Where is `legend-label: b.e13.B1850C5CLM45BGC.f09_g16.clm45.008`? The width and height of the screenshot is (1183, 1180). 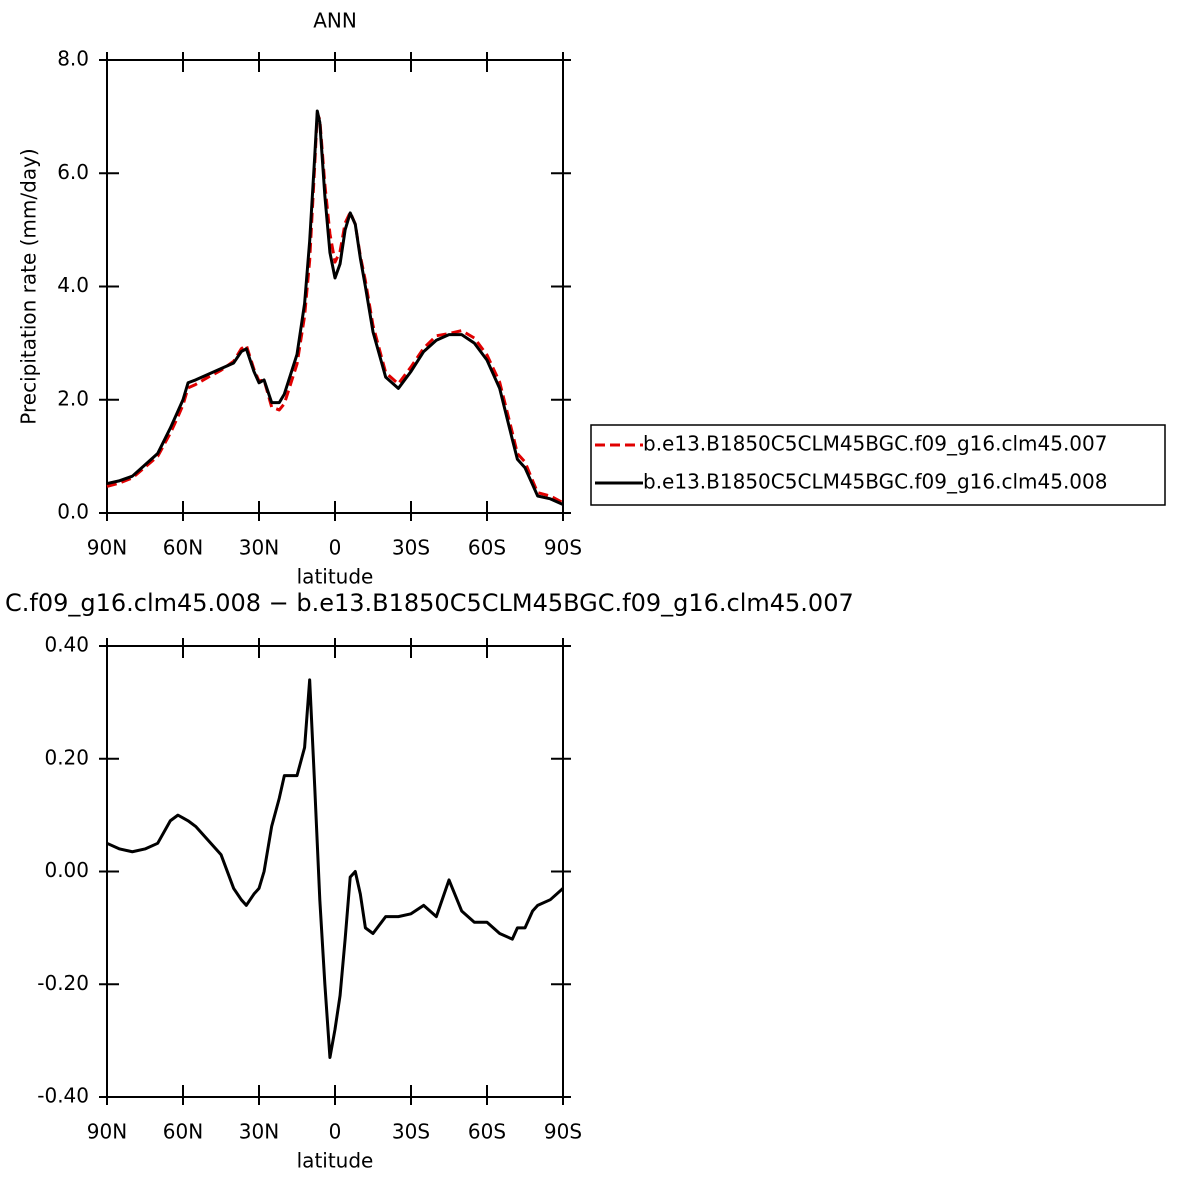
legend-label: b.e13.B1850C5CLM45BGC.f09_g16.clm45.008 is located at coordinates (875, 482).